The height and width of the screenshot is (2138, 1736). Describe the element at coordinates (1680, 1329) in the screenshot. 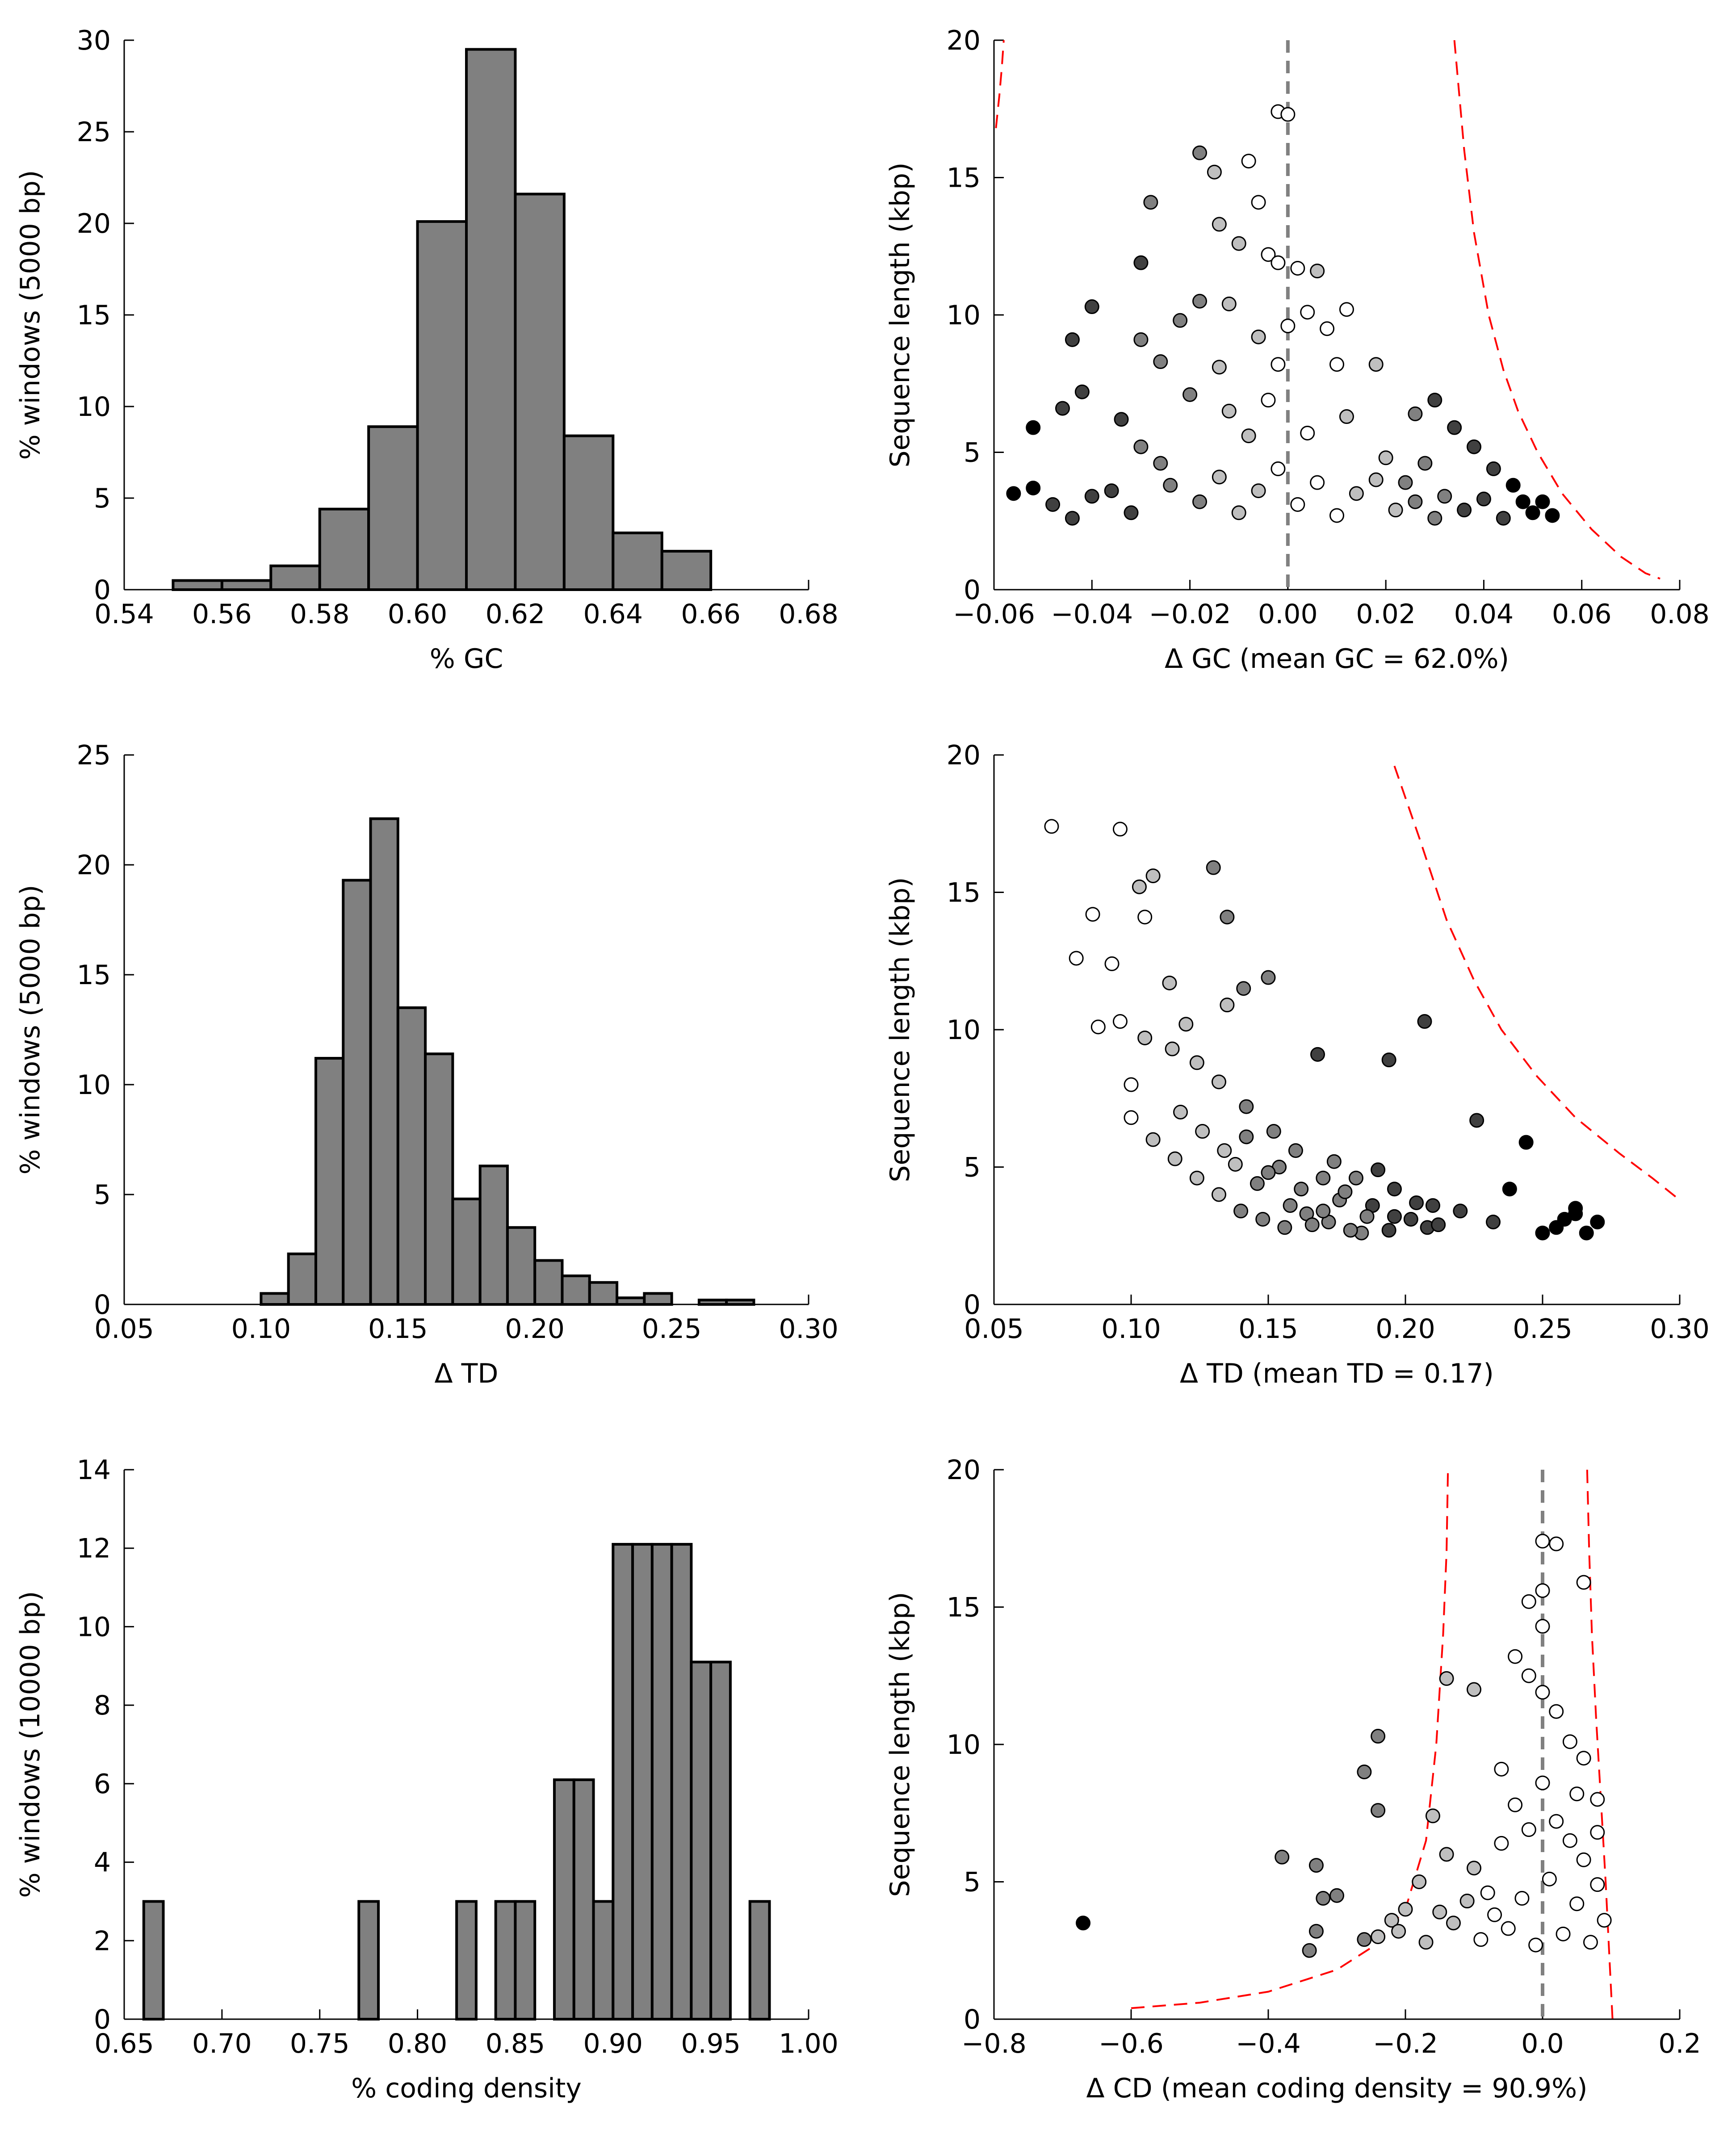

I see `x-tick-label: 0.30` at that location.